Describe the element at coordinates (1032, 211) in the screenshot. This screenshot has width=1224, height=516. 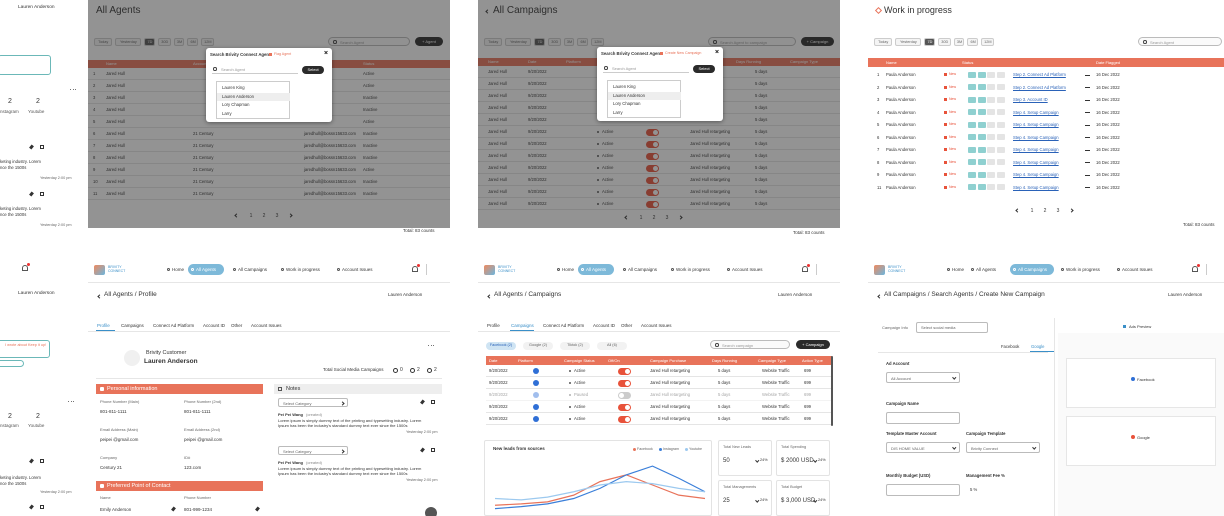
I see `page-button: 1` at that location.